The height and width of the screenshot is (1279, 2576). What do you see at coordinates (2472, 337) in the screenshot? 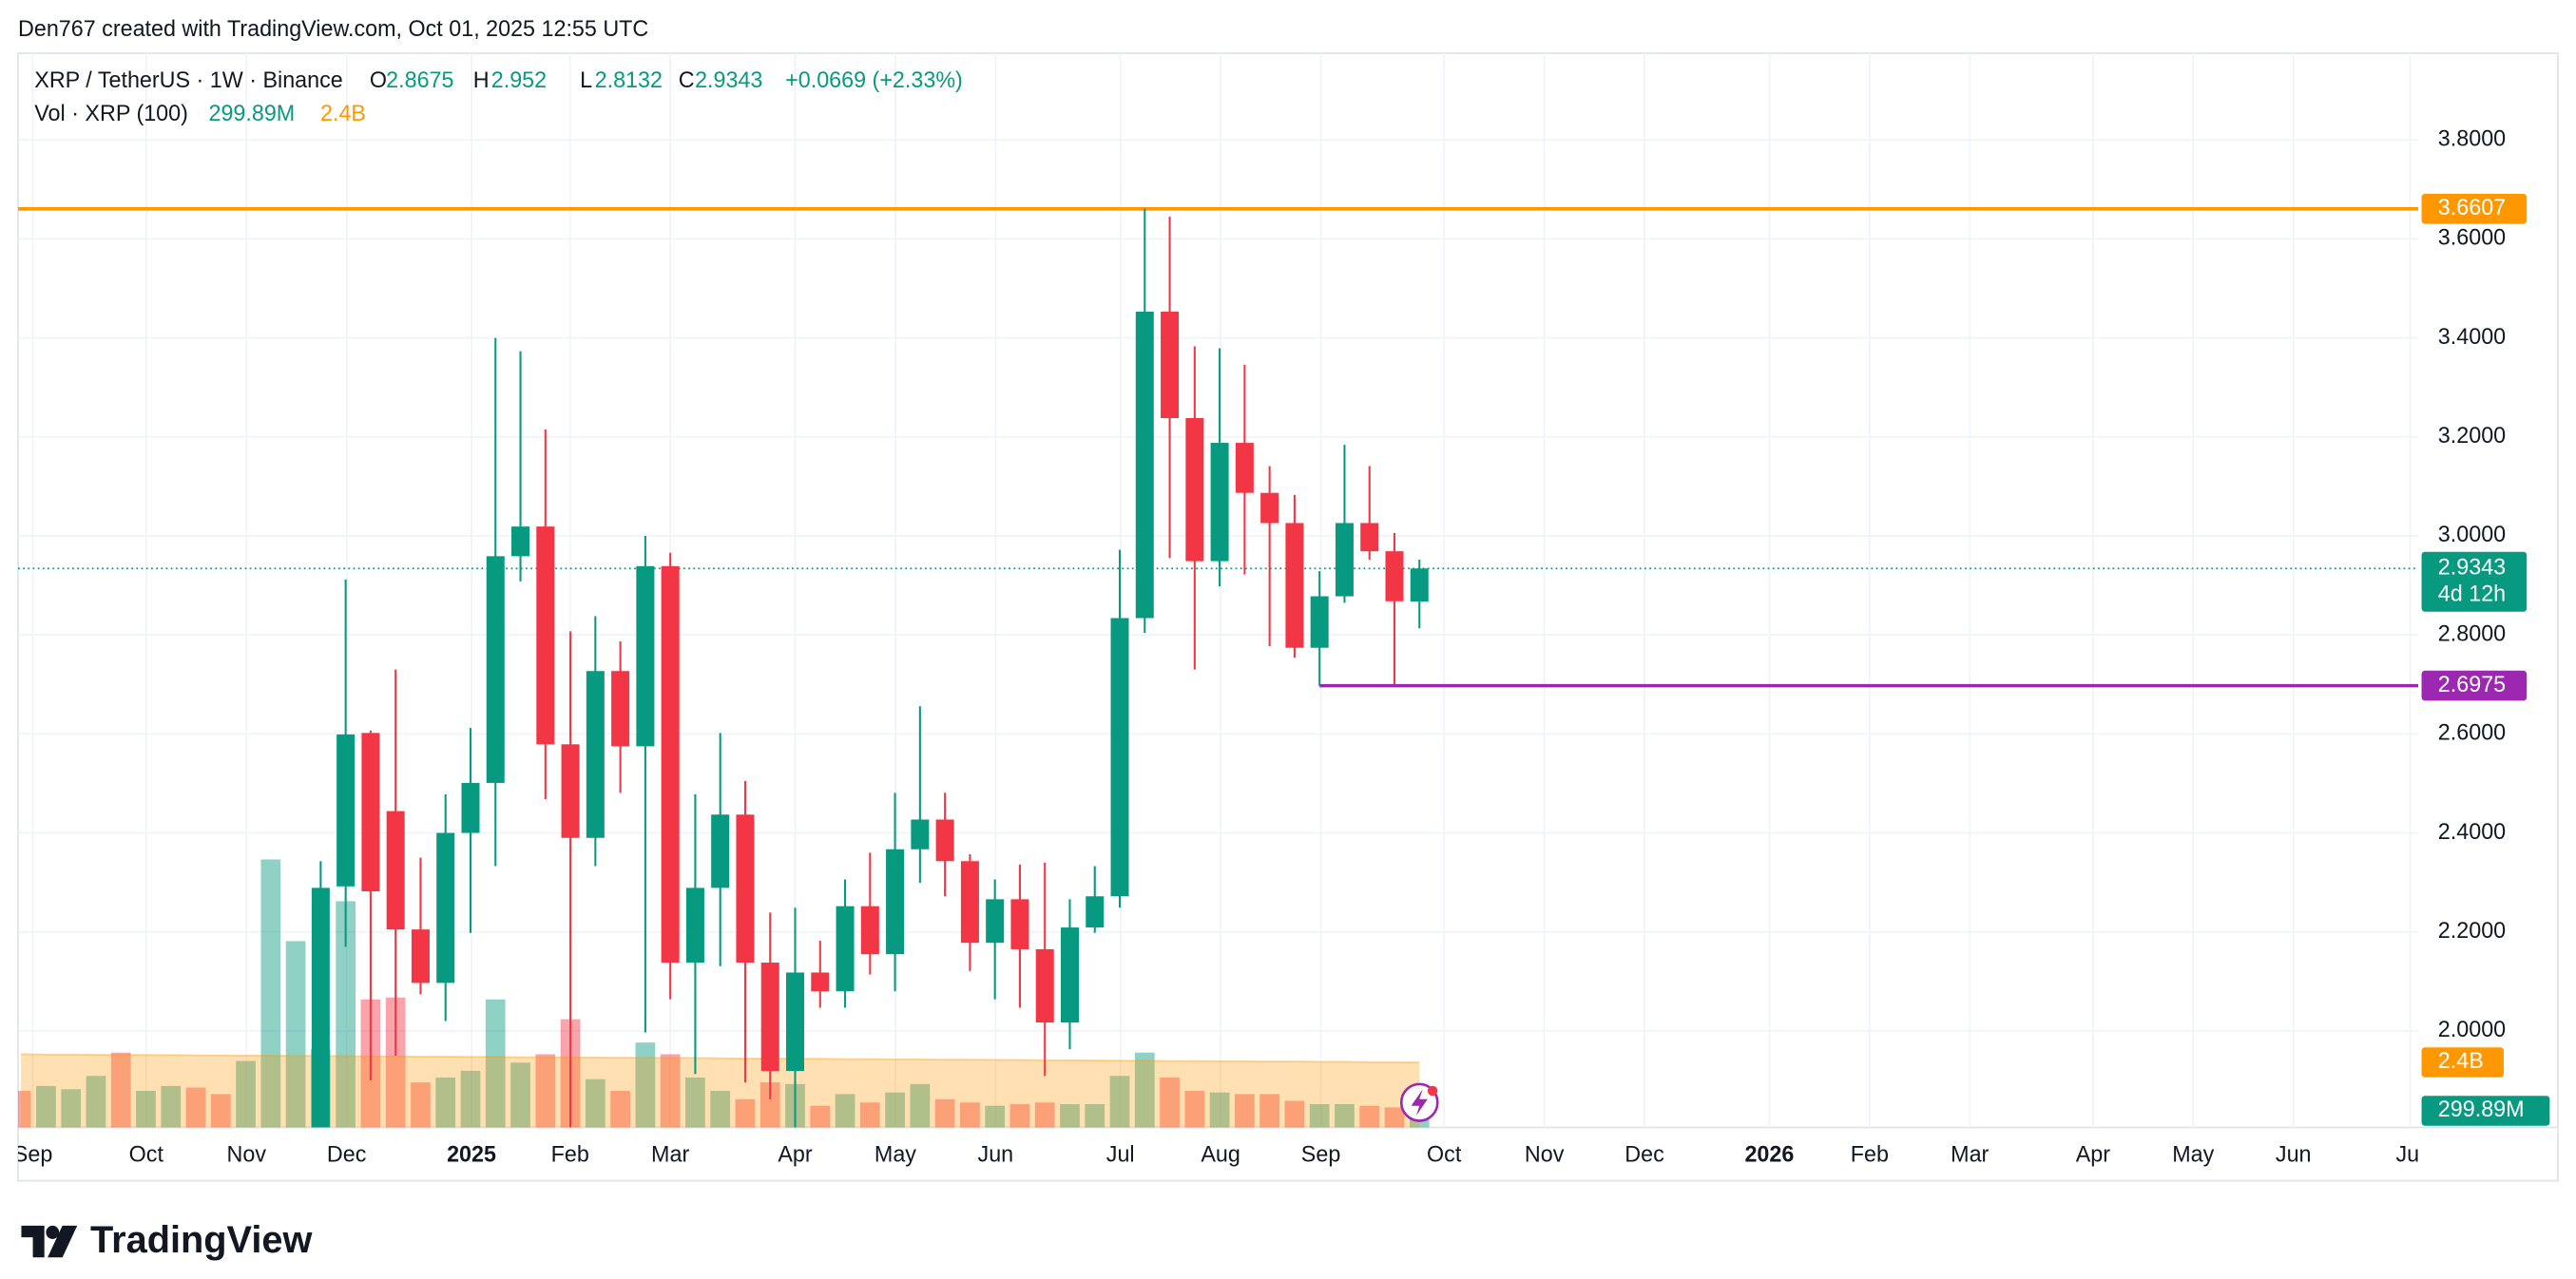
I see `y-tick-label: 3.4000` at bounding box center [2472, 337].